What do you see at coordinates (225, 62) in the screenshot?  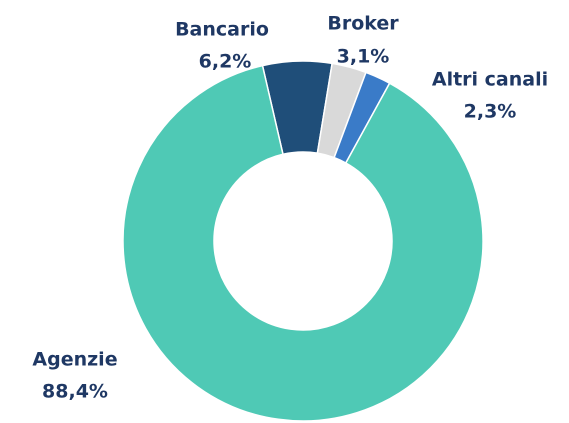 I see `slice-value-label: 6,2%` at bounding box center [225, 62].